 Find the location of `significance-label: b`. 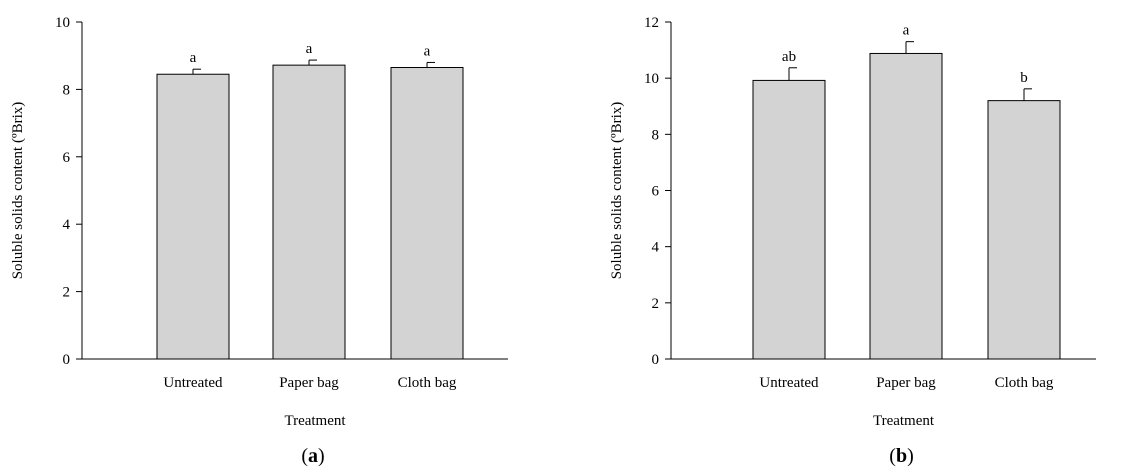

significance-label: b is located at coordinates (1024, 78).